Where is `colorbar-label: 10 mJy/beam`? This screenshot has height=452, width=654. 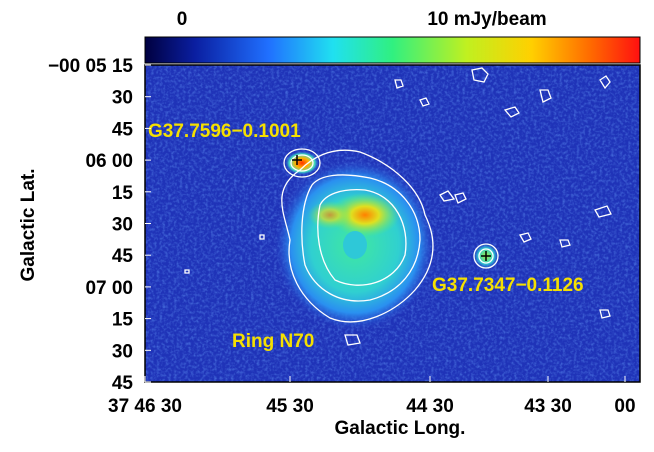 colorbar-label: 10 mJy/beam is located at coordinates (486, 19).